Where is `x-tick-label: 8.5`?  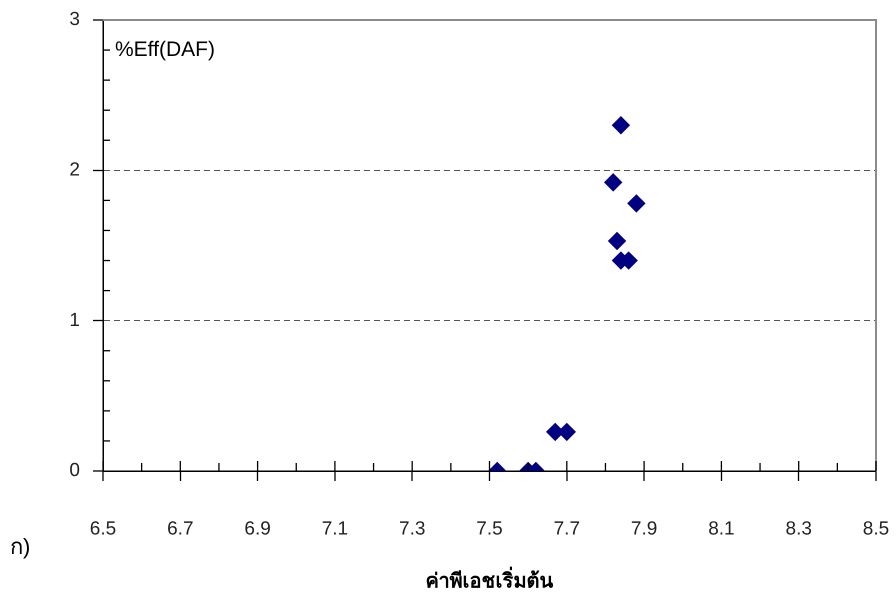 x-tick-label: 8.5 is located at coordinates (876, 529).